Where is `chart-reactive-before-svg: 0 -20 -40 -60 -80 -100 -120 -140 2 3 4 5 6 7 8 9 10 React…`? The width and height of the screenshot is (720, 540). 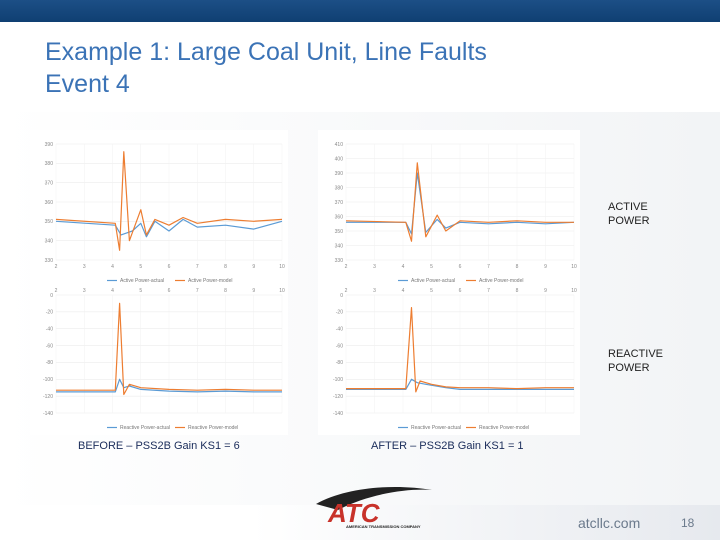 chart-reactive-before-svg: 0 -20 -40 -60 -80 -100 -120 -140 2 3 4 5 6 7 8 9 10 React… is located at coordinates (164, 359).